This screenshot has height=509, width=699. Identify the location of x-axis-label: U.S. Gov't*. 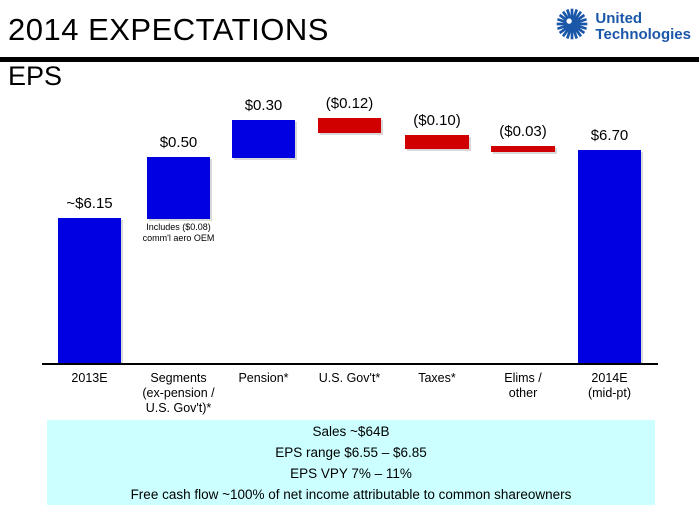
(349, 378).